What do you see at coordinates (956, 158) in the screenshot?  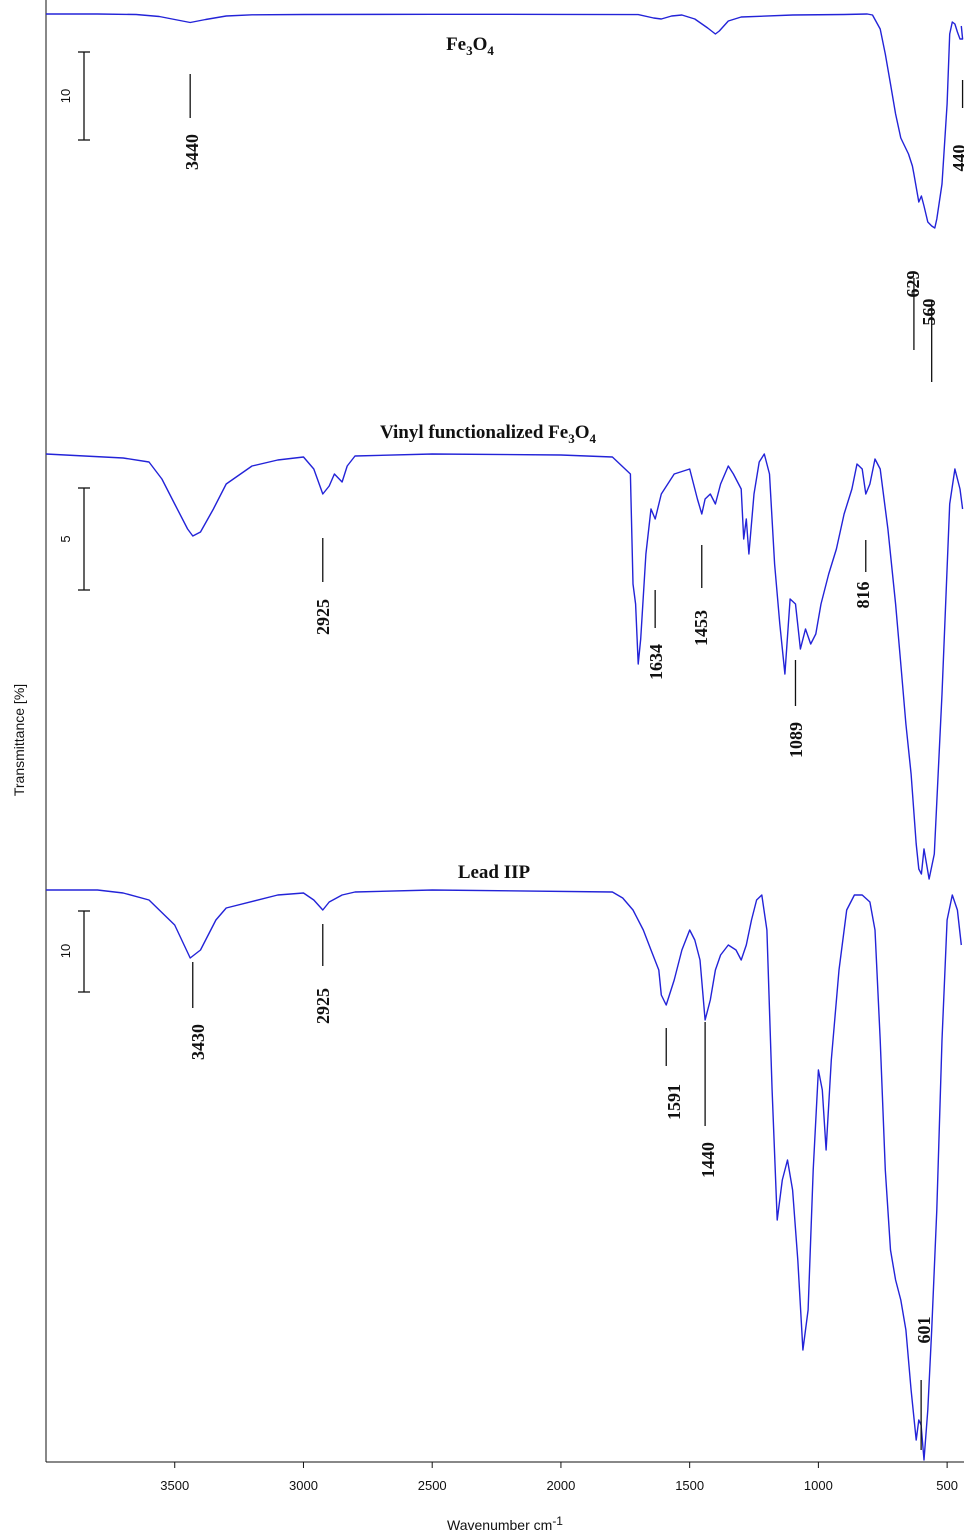 I see `peak-label-440: 440` at bounding box center [956, 158].